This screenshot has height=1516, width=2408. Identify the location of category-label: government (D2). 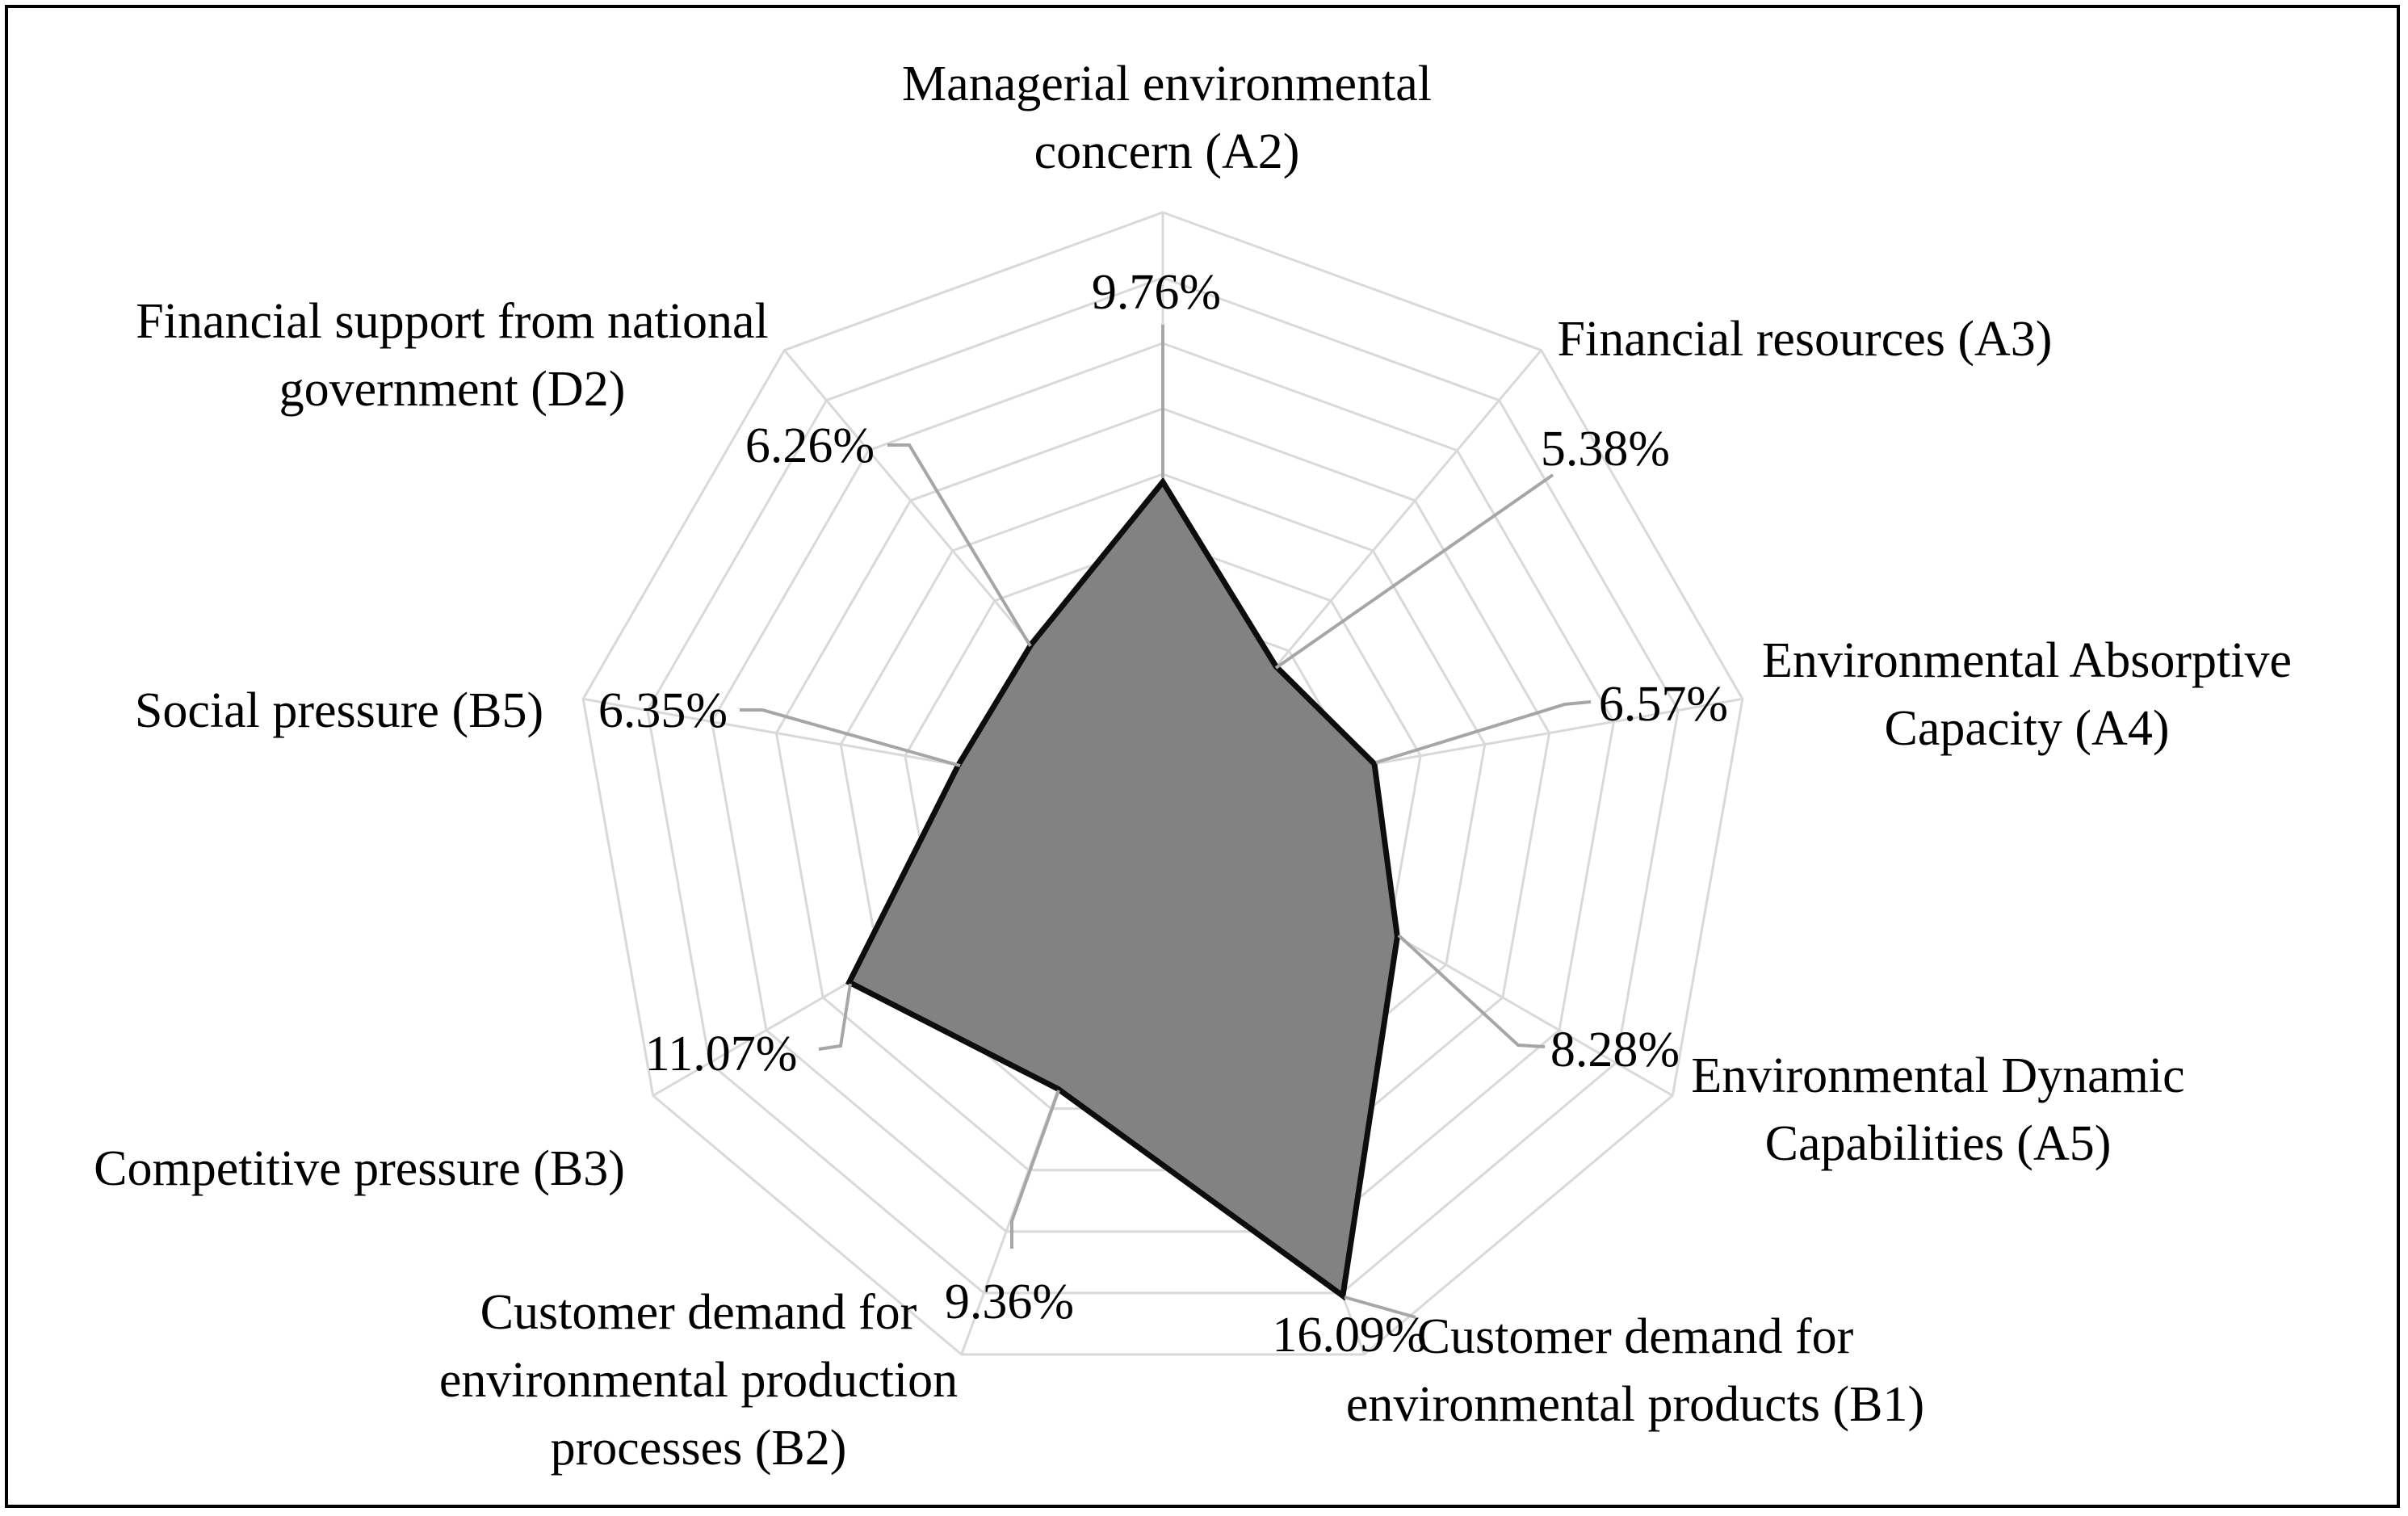
(452, 390).